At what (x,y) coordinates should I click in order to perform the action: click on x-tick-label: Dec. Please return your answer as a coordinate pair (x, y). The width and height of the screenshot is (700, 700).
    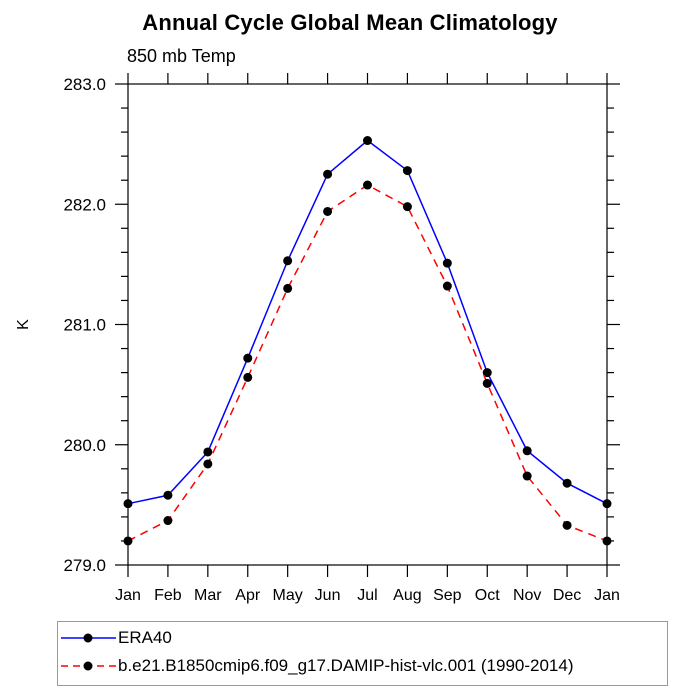
    Looking at the image, I should click on (567, 595).